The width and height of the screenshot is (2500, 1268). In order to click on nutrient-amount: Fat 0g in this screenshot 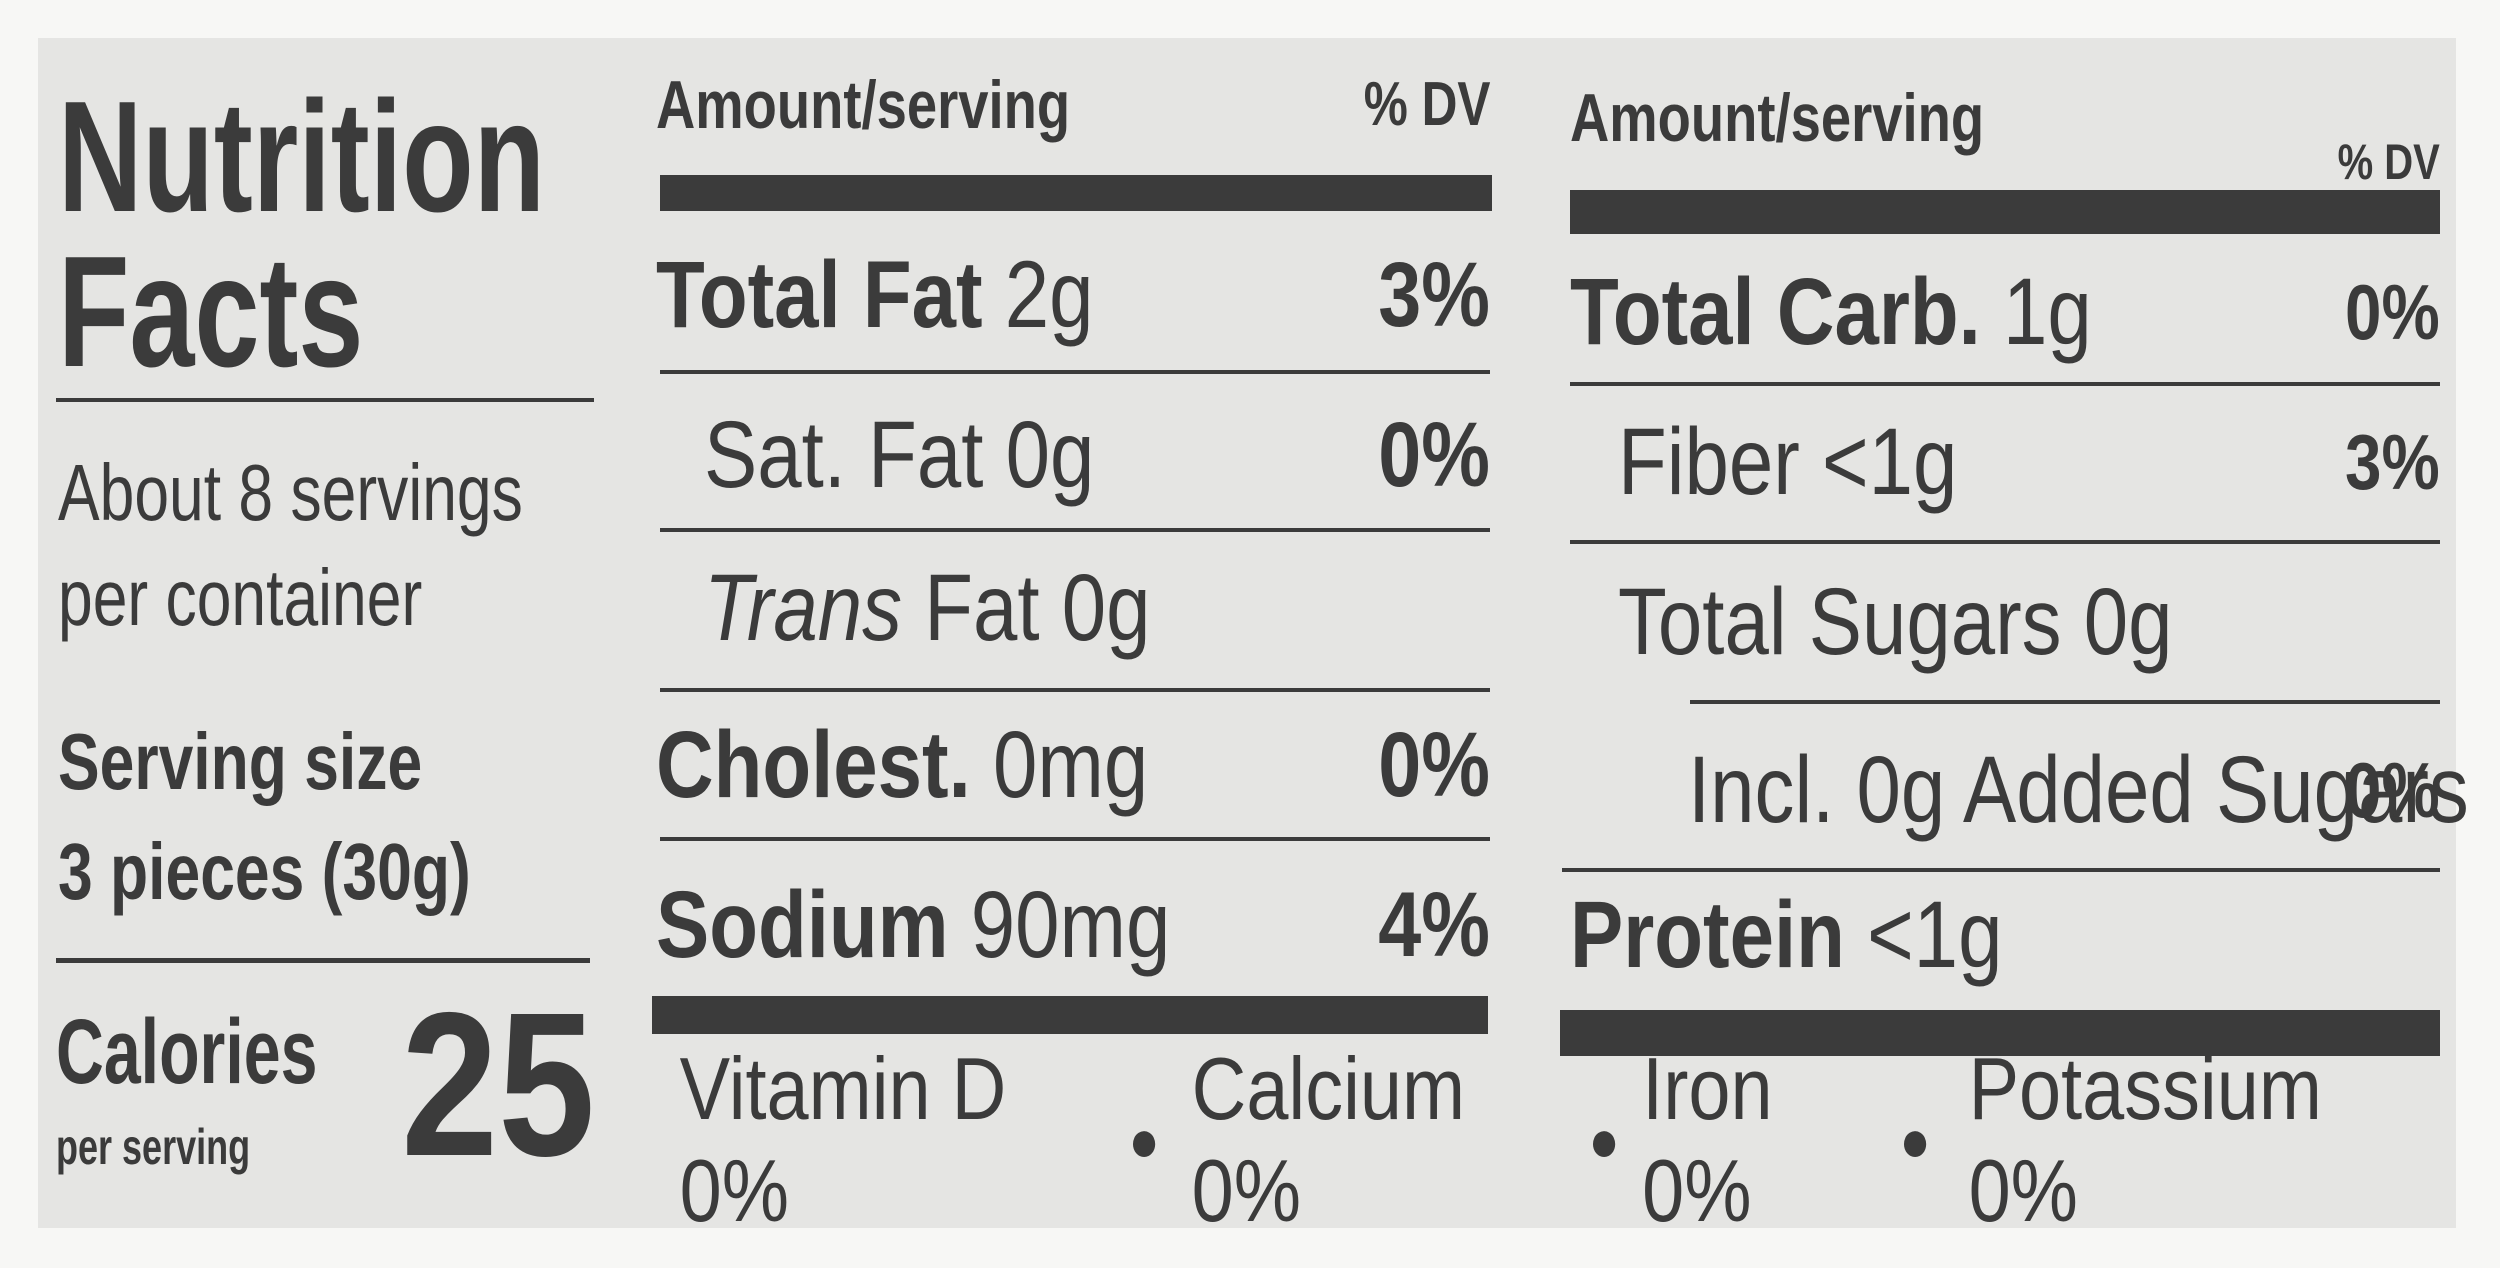, I will do `click(1037, 608)`.